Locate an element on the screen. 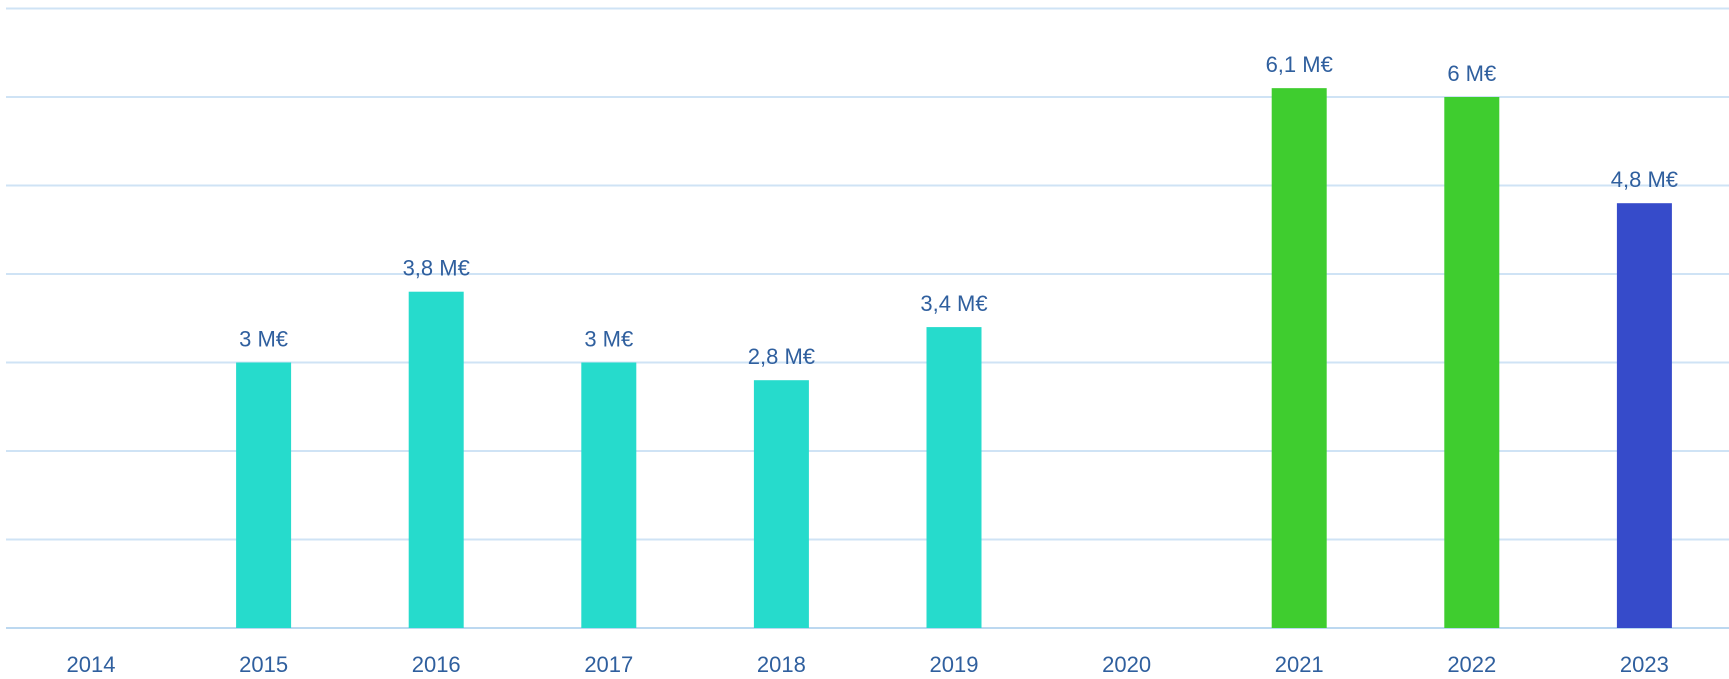  data-label-2016: 3,8 M€ is located at coordinates (436, 268).